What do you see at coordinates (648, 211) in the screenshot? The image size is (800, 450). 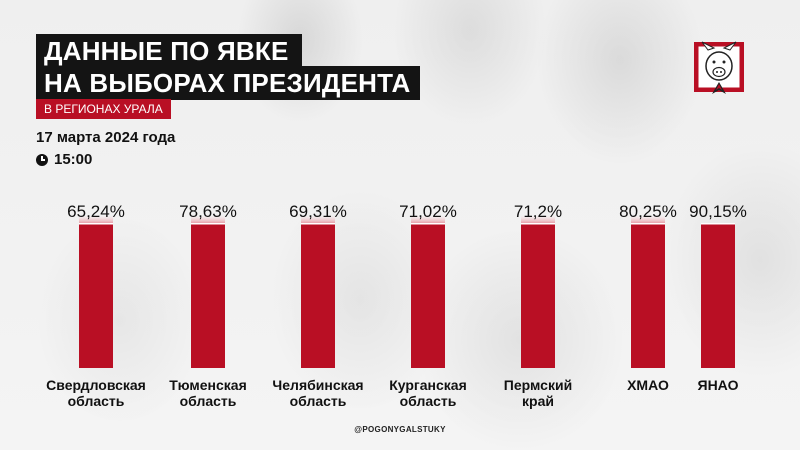 I see `value-label-5: 80,25%` at bounding box center [648, 211].